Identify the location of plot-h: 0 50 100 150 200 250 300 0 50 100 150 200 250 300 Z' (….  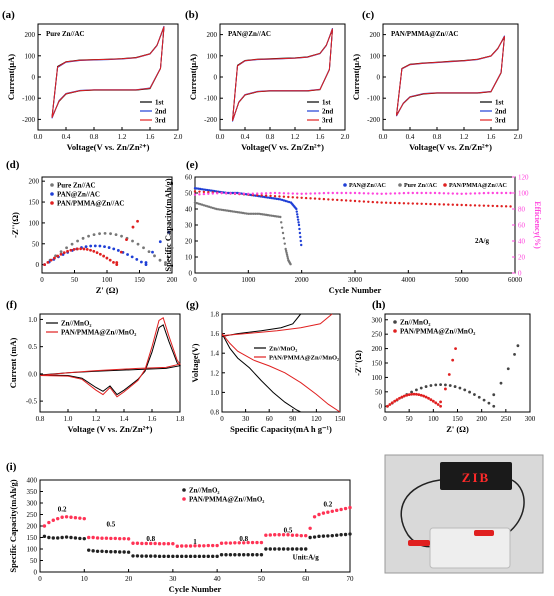
(444, 373).